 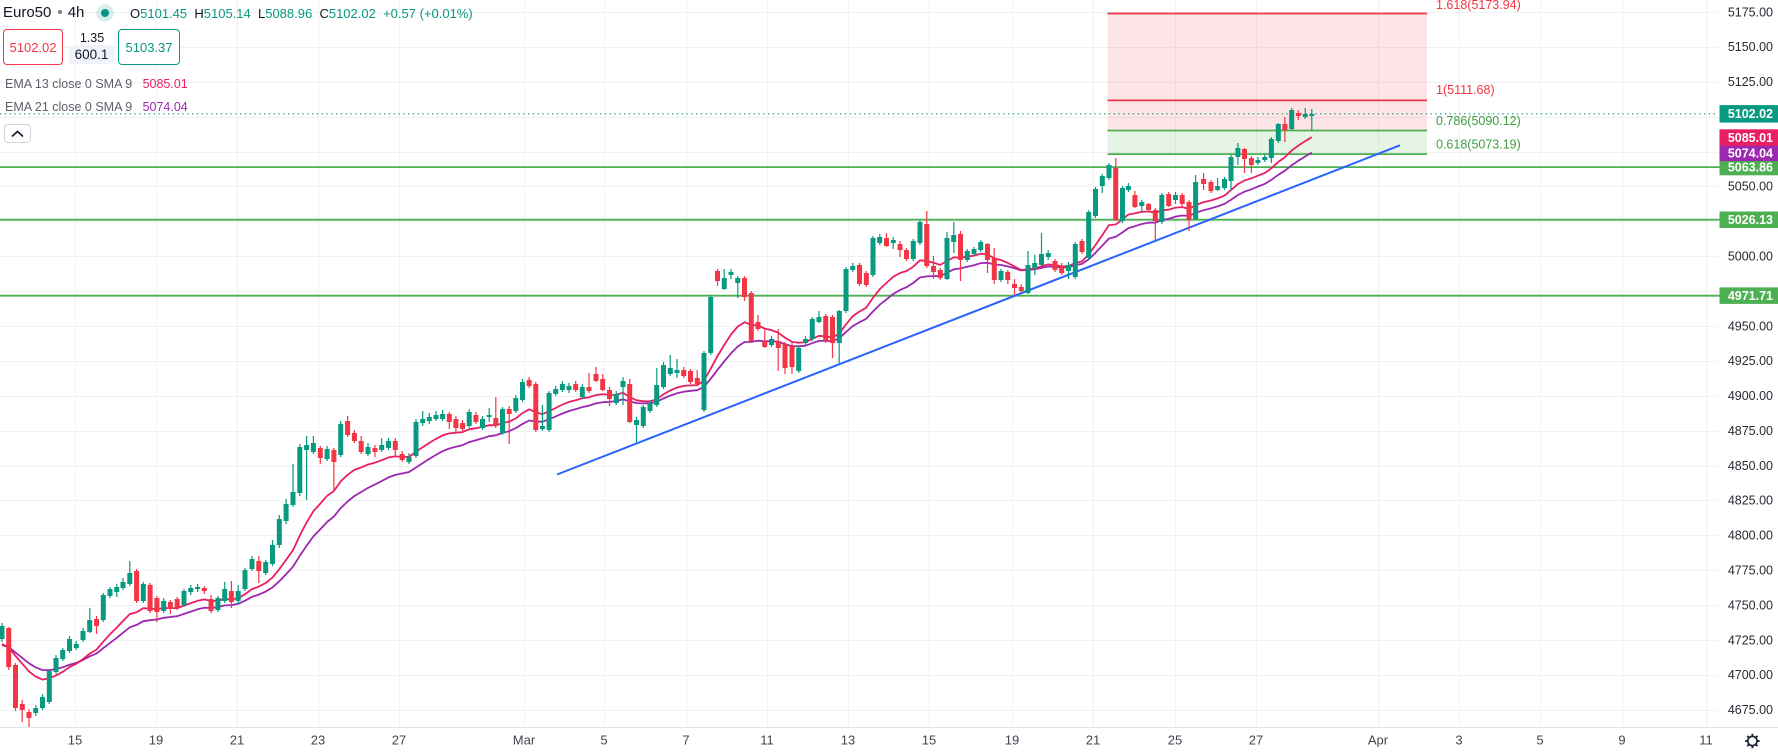 I want to click on svg-text: 5085.01, so click(x=1750, y=138).